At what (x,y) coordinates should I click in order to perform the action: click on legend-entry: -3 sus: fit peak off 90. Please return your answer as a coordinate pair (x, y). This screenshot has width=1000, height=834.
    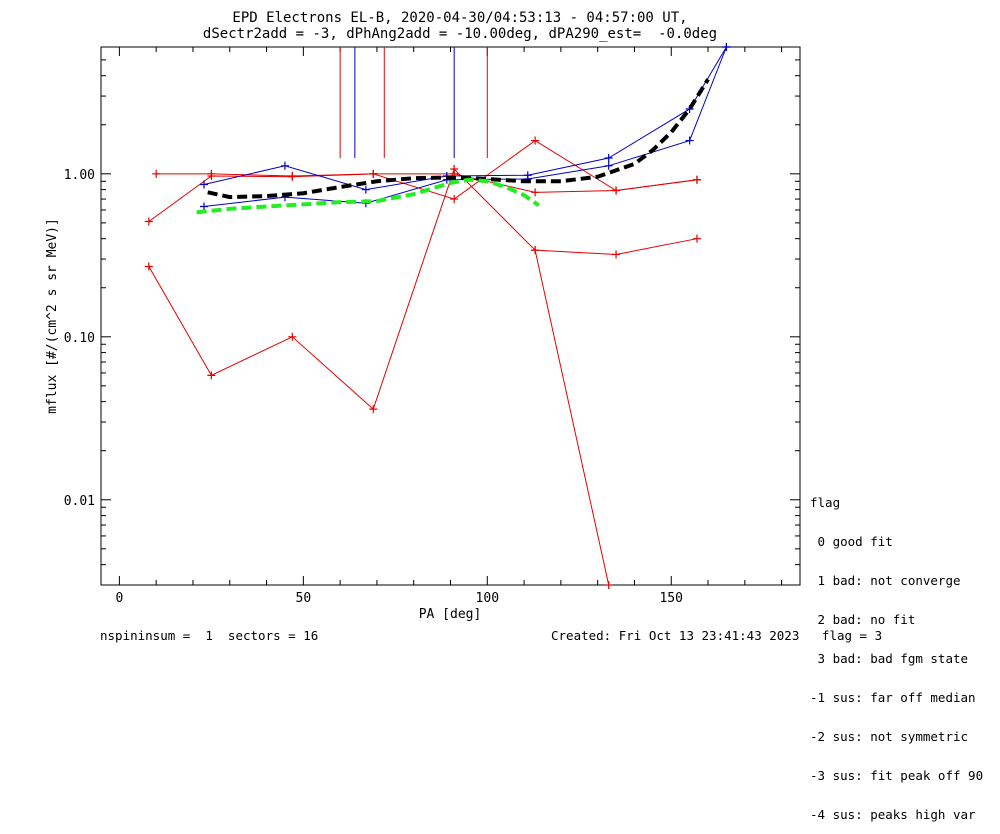
    Looking at the image, I should click on (897, 775).